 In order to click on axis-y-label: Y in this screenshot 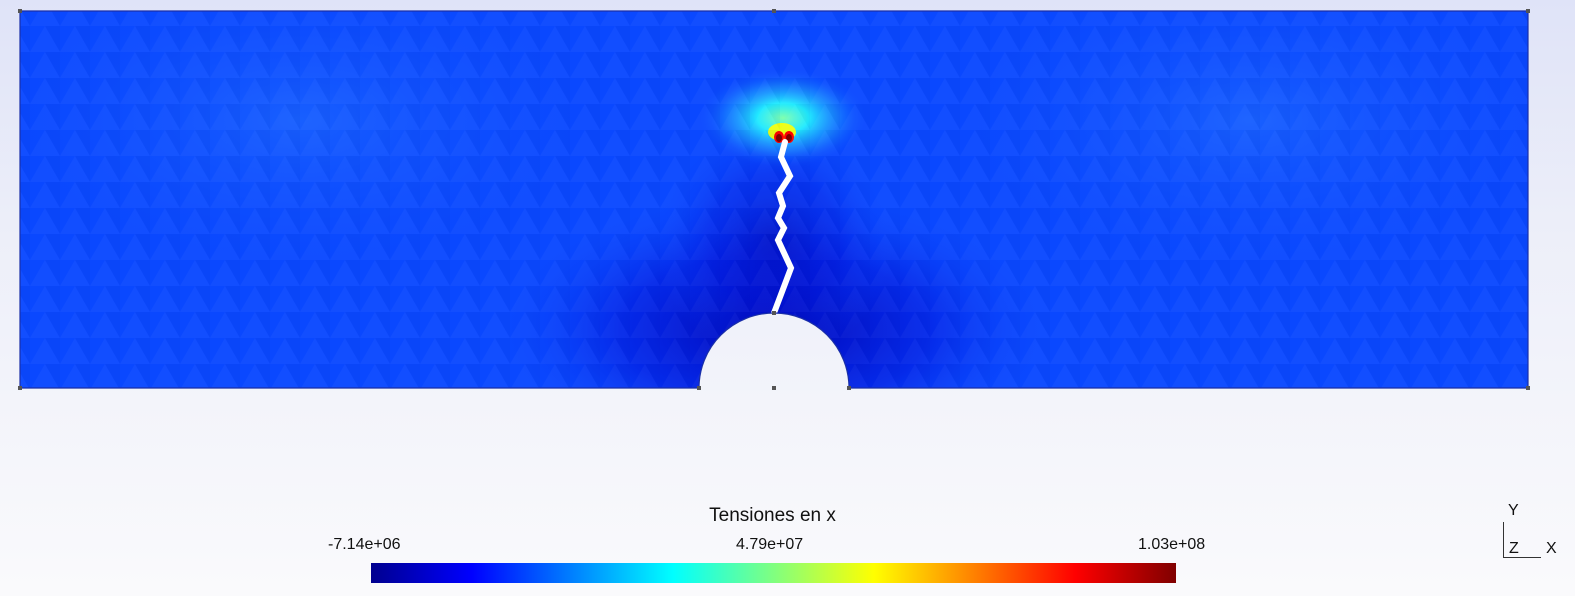, I will do `click(1513, 510)`.